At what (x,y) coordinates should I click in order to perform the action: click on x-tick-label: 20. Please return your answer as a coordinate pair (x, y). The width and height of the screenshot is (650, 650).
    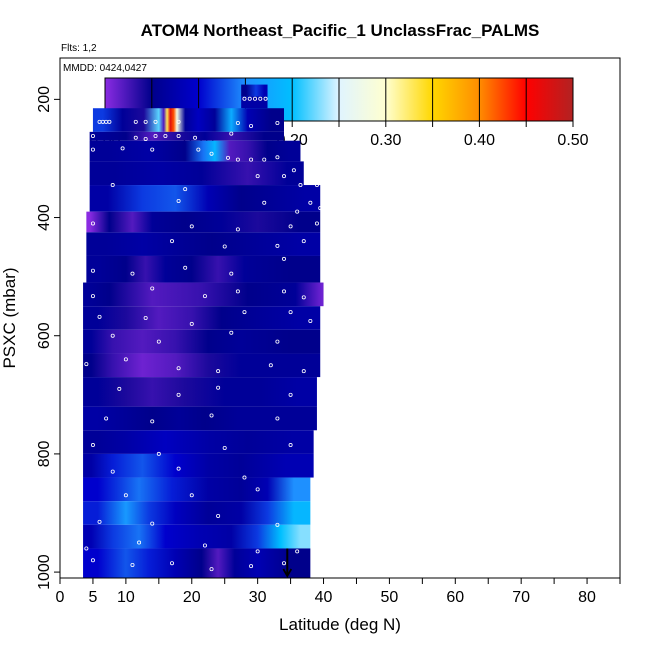
    Looking at the image, I should click on (192, 597).